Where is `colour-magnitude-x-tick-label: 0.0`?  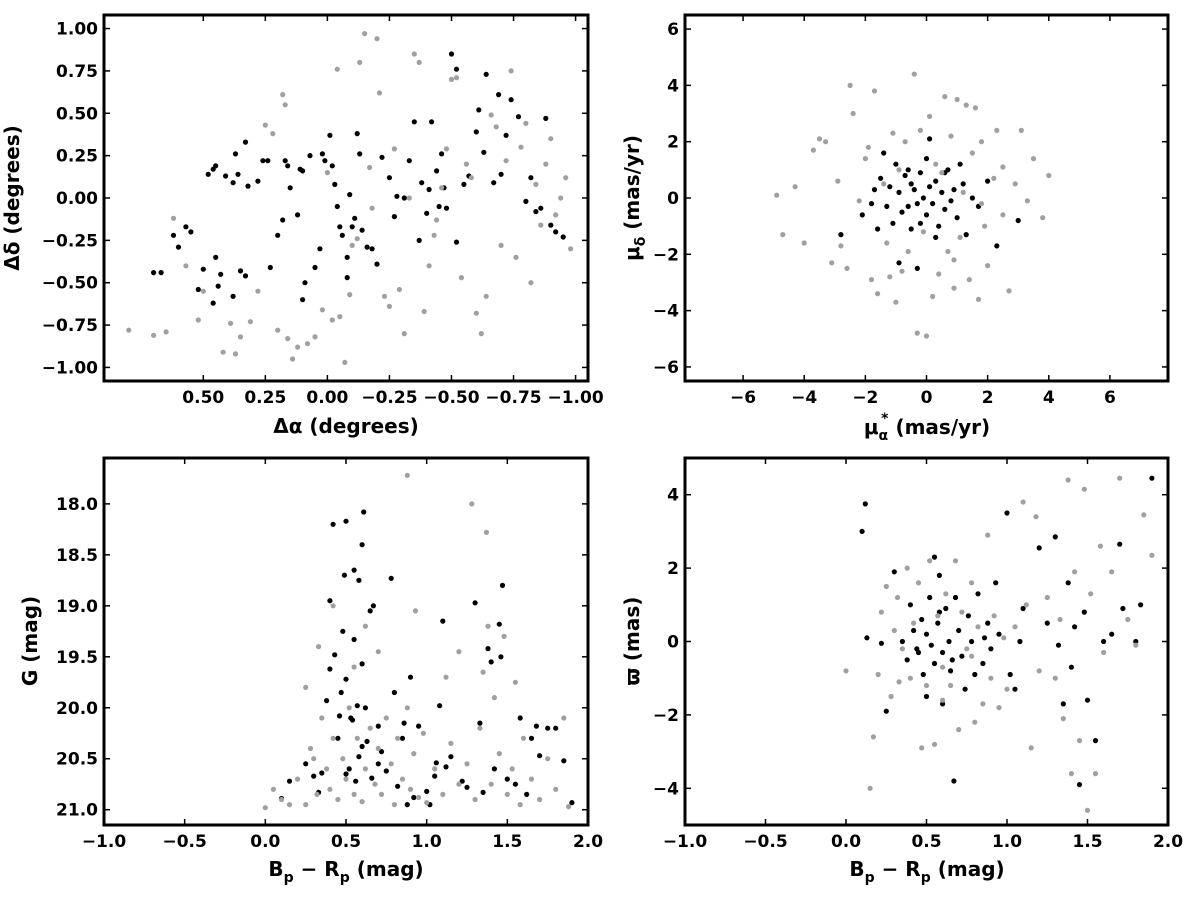
colour-magnitude-x-tick-label: 0.0 is located at coordinates (265, 842).